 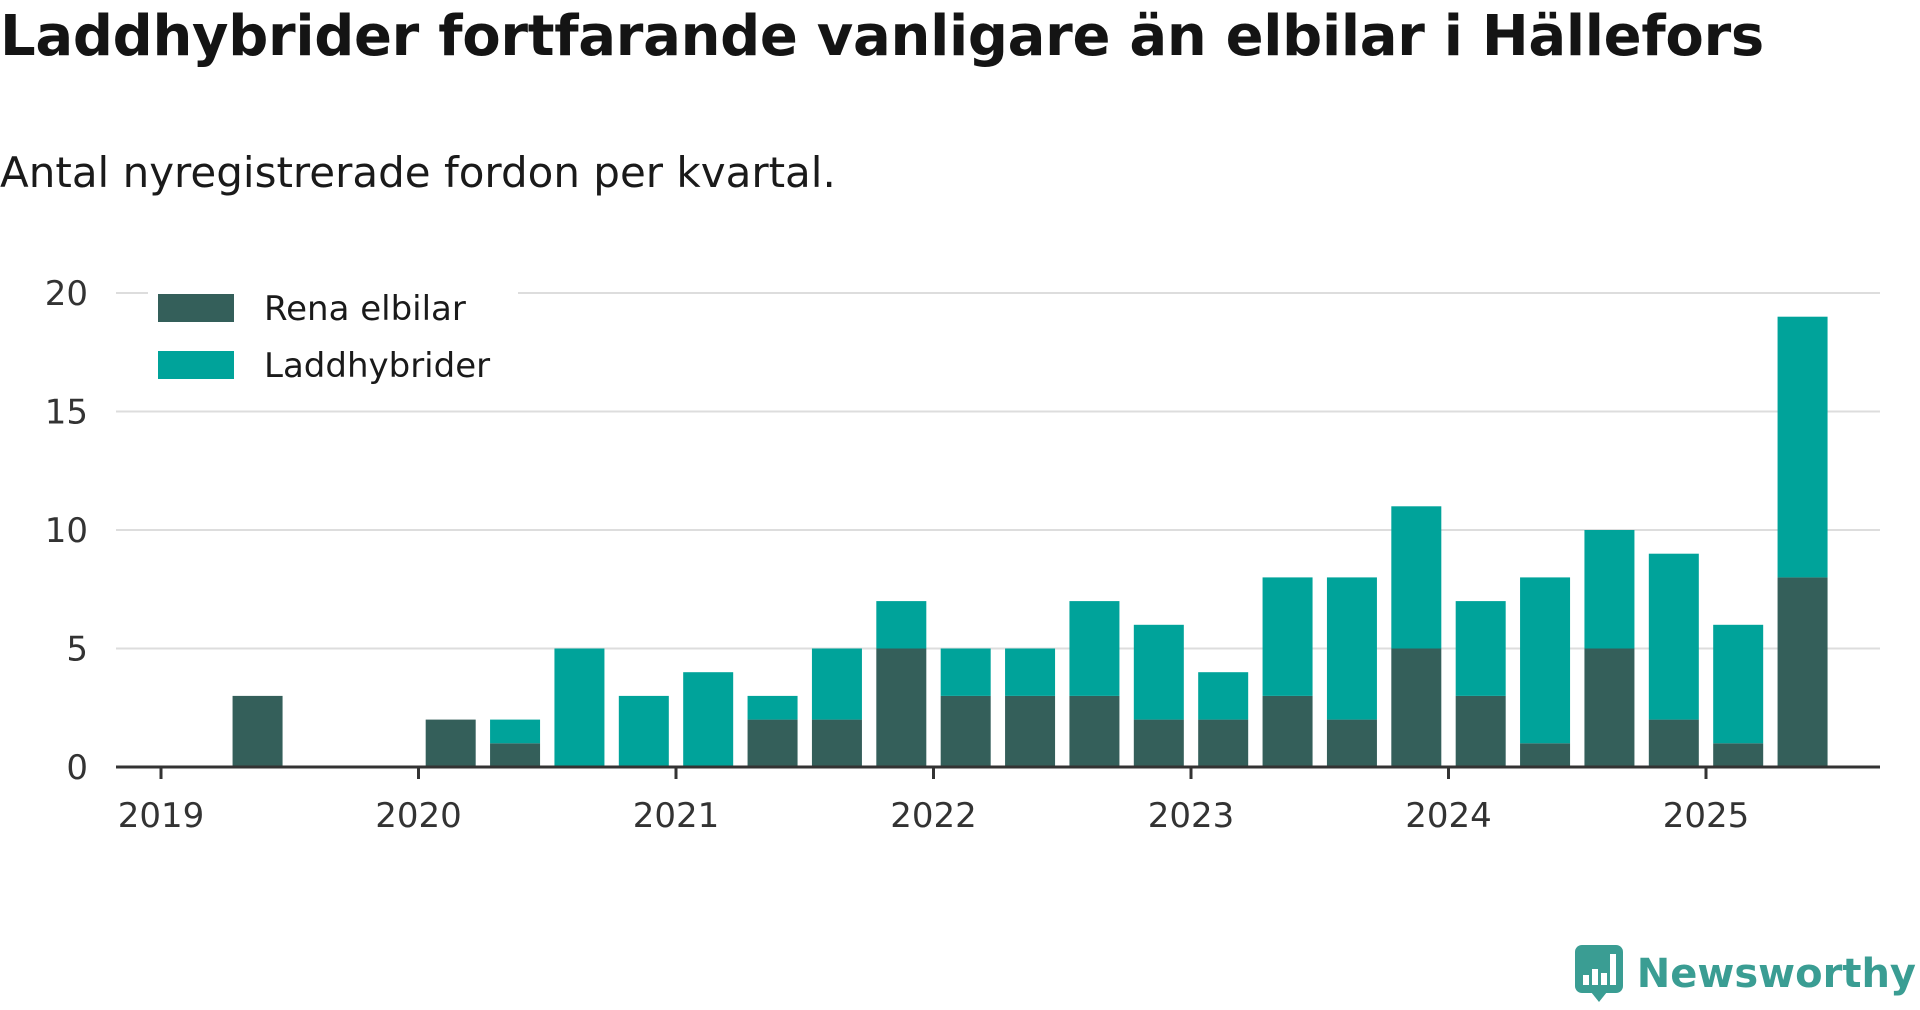 I want to click on x-tick-label: 2025, so click(x=1706, y=816).